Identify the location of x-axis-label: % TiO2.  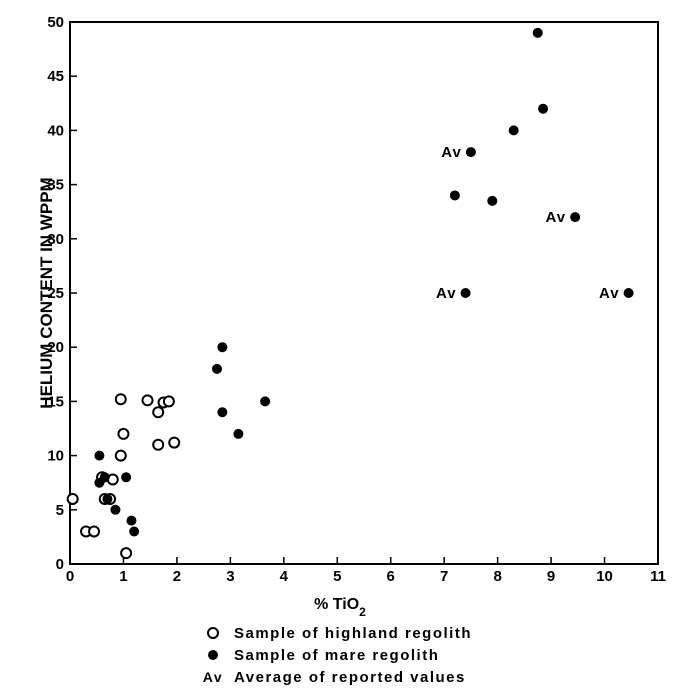
(340, 607).